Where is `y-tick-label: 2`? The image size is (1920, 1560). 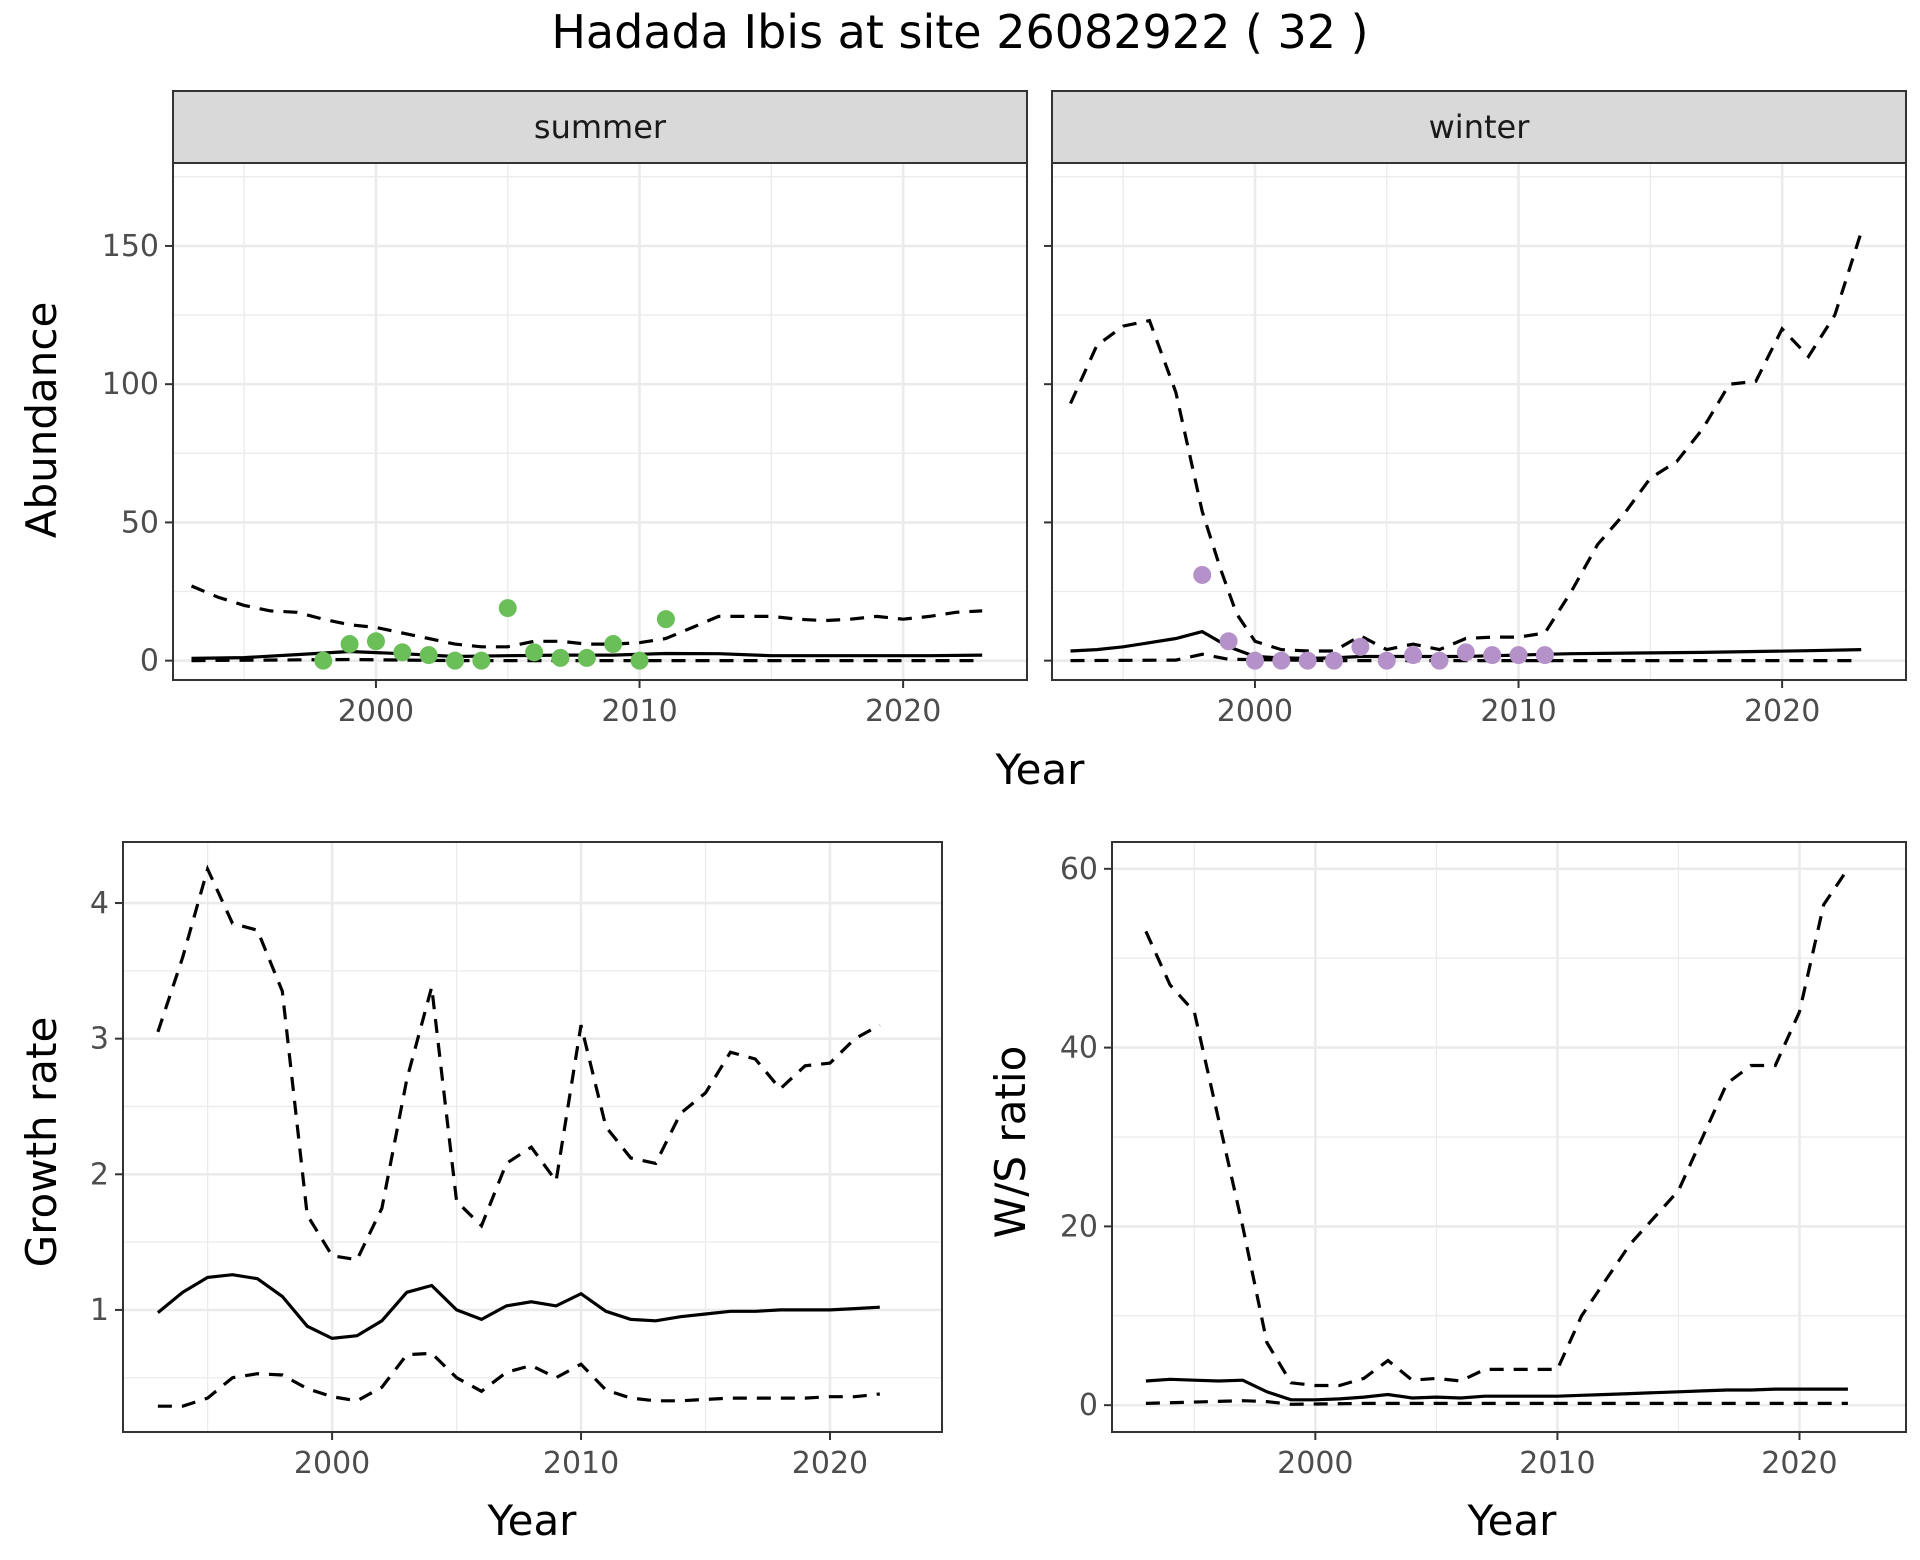
y-tick-label: 2 is located at coordinates (99, 1174).